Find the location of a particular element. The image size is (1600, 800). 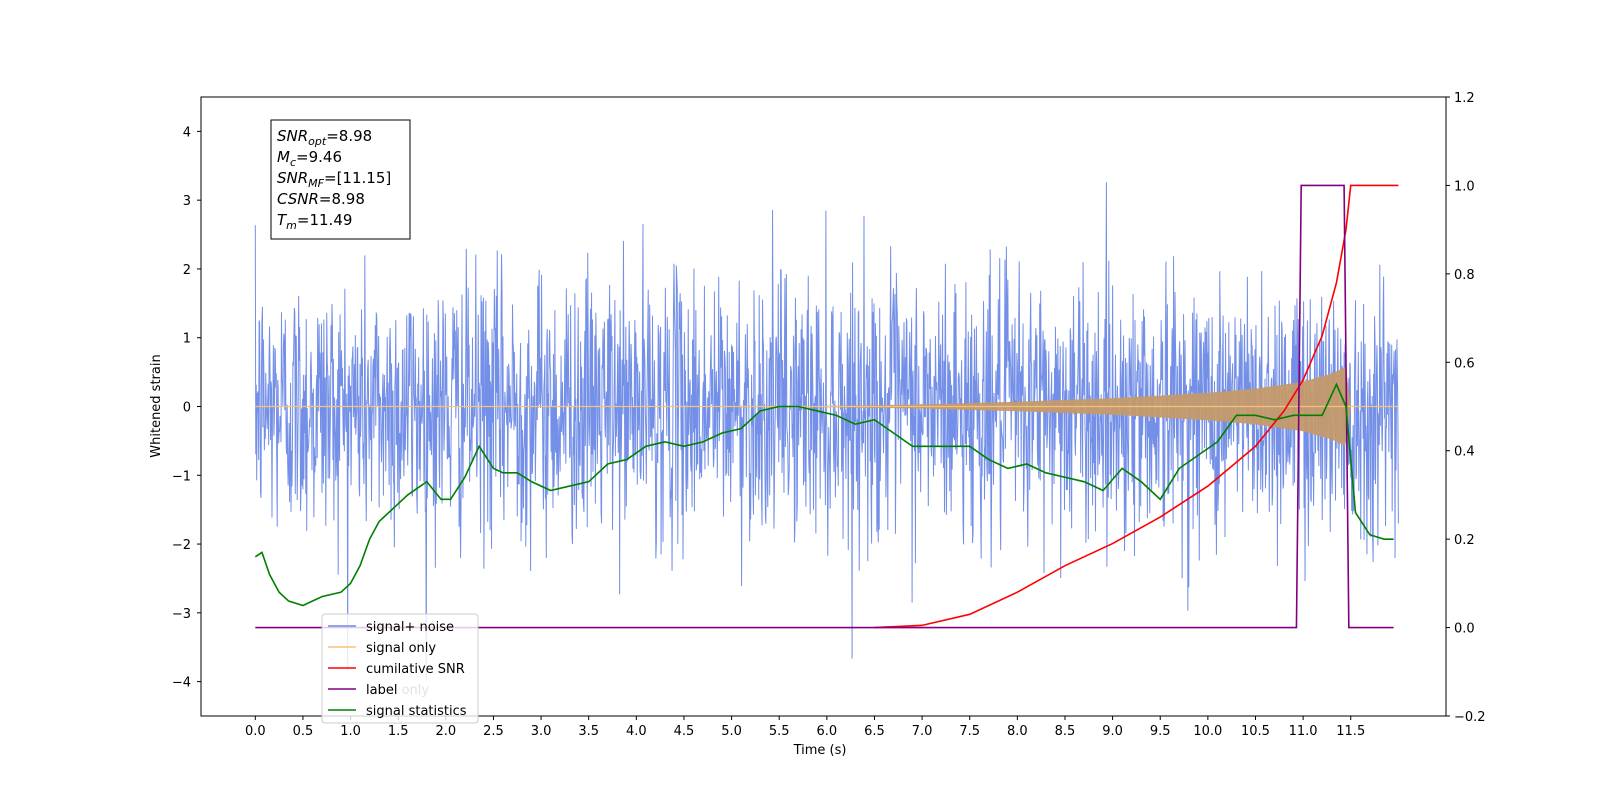

y-tick-label: −4 is located at coordinates (181, 683).